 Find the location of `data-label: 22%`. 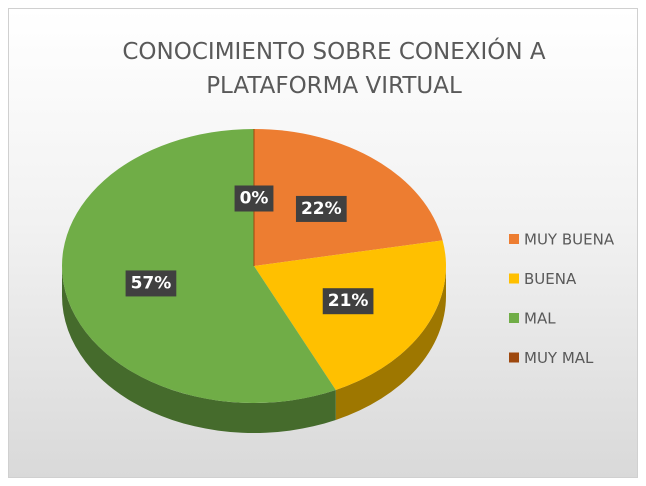

data-label: 22% is located at coordinates (321, 208).